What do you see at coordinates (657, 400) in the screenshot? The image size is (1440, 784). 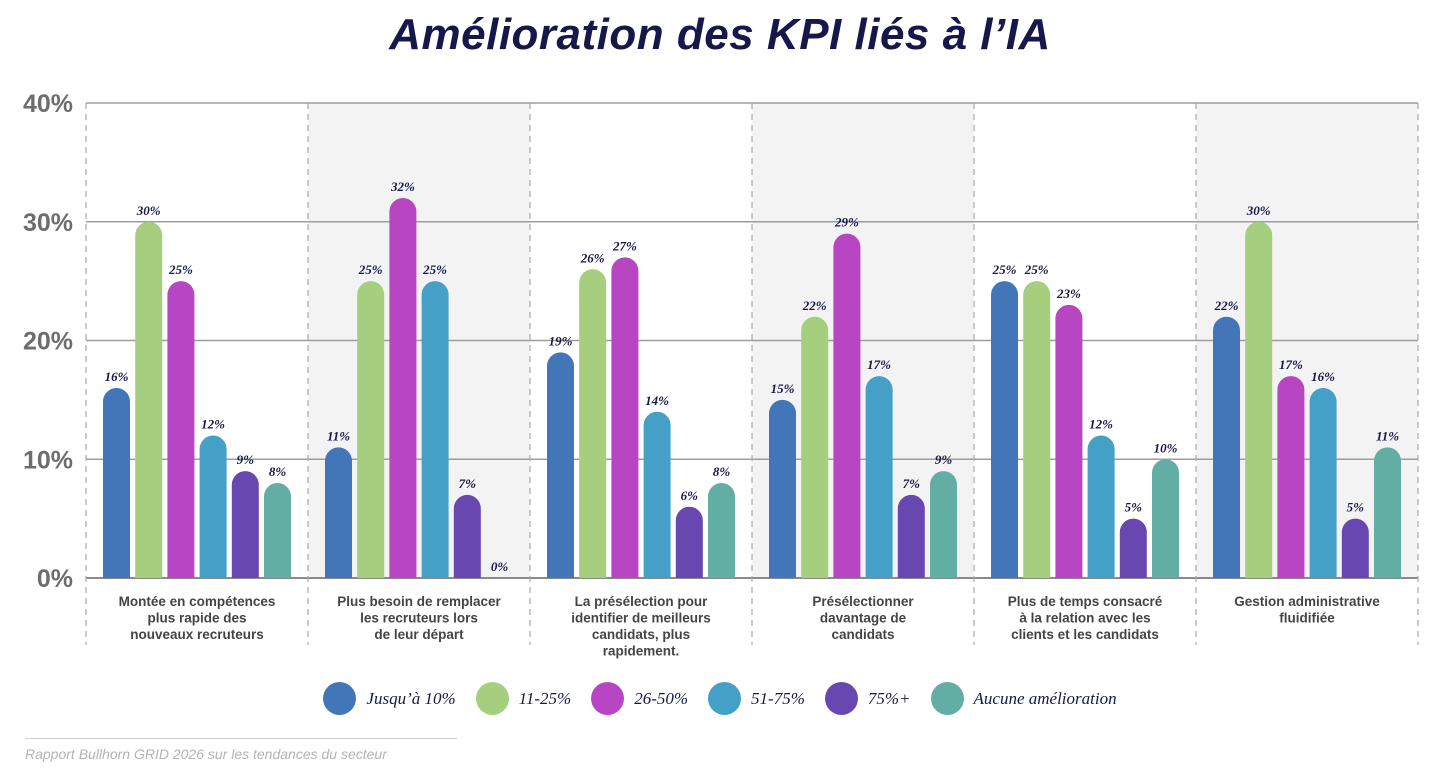 I see `data-label: 14%` at bounding box center [657, 400].